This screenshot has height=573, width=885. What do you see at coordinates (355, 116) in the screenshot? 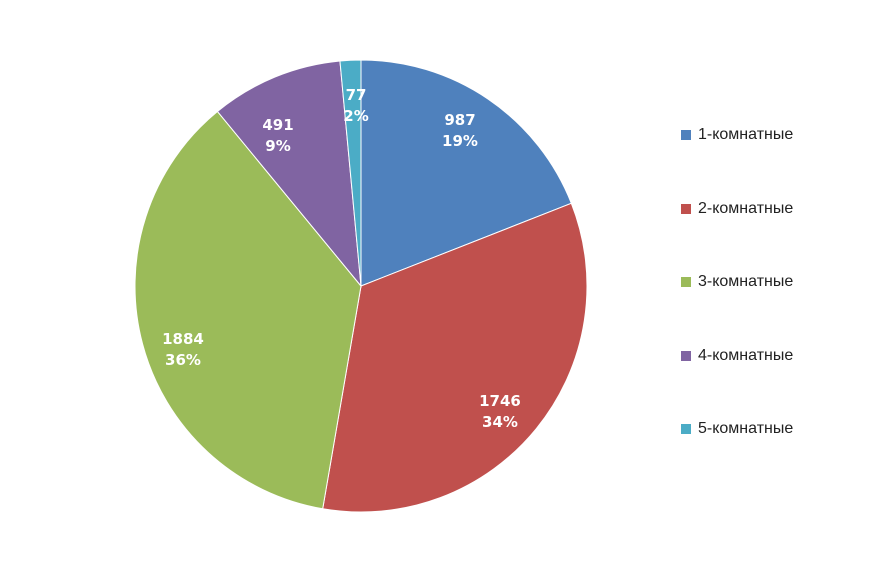
I see `data-label-percent-5: 2%` at bounding box center [355, 116].